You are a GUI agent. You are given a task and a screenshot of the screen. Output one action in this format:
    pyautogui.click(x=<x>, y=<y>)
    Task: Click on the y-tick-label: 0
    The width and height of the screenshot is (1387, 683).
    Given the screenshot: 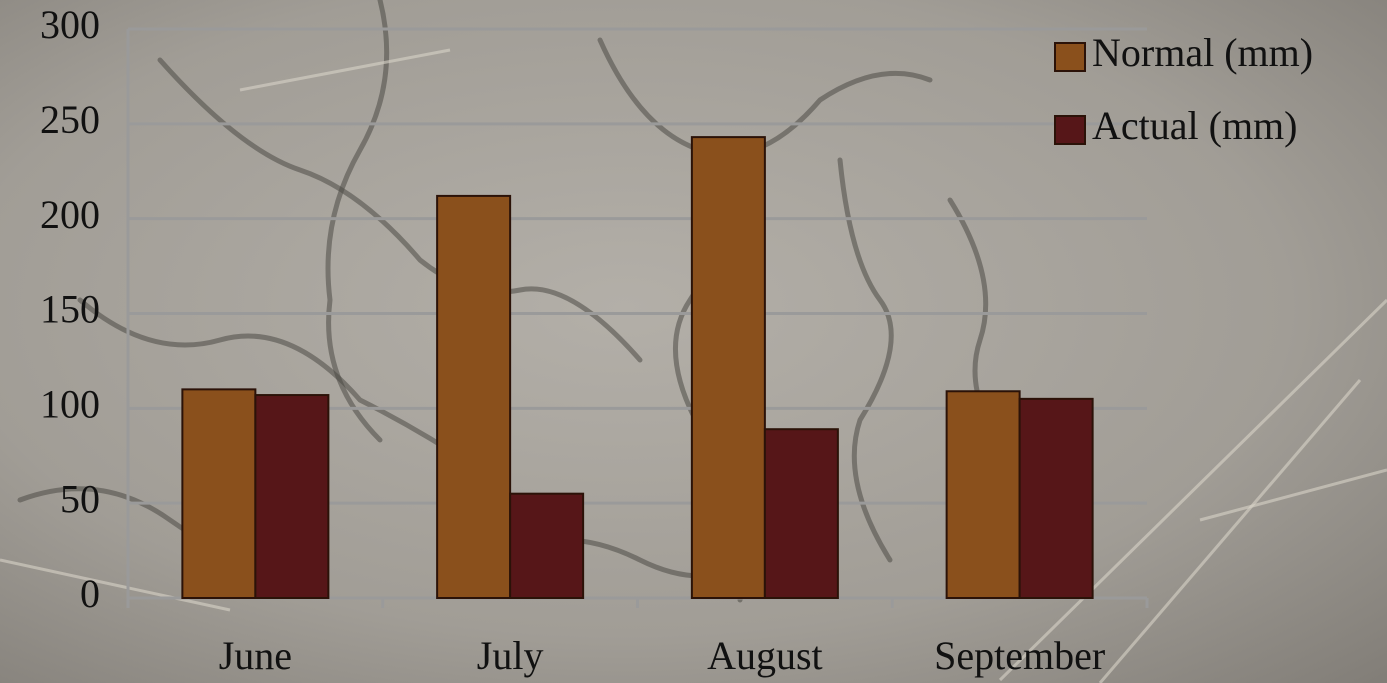 What is the action you would take?
    pyautogui.click(x=90, y=593)
    